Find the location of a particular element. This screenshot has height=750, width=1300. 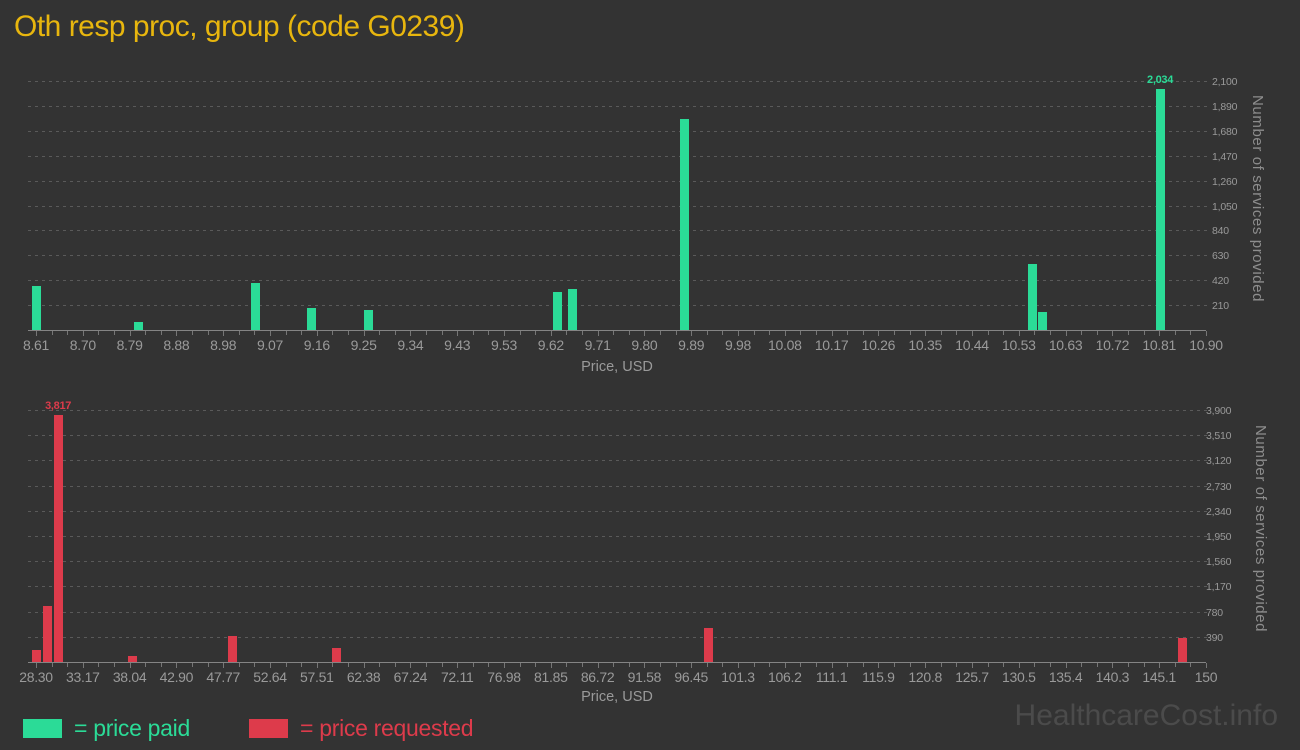

legend-item-price-requested: = price requested is located at coordinates (361, 728).